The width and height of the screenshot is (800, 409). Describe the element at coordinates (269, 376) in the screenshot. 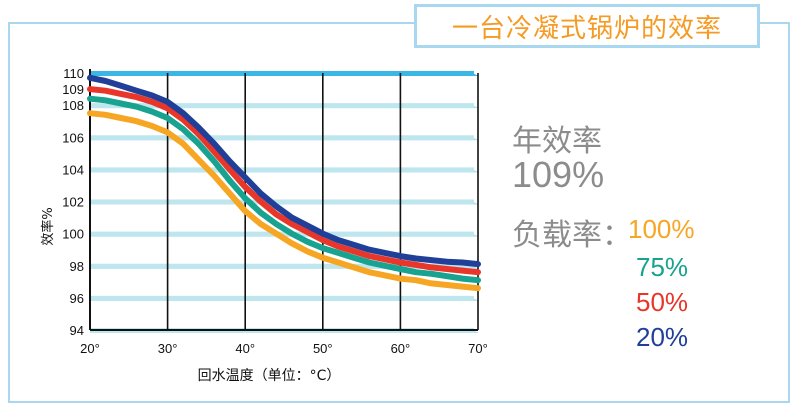

I see `x-axis-label: 回水温度（单位：°C）` at that location.